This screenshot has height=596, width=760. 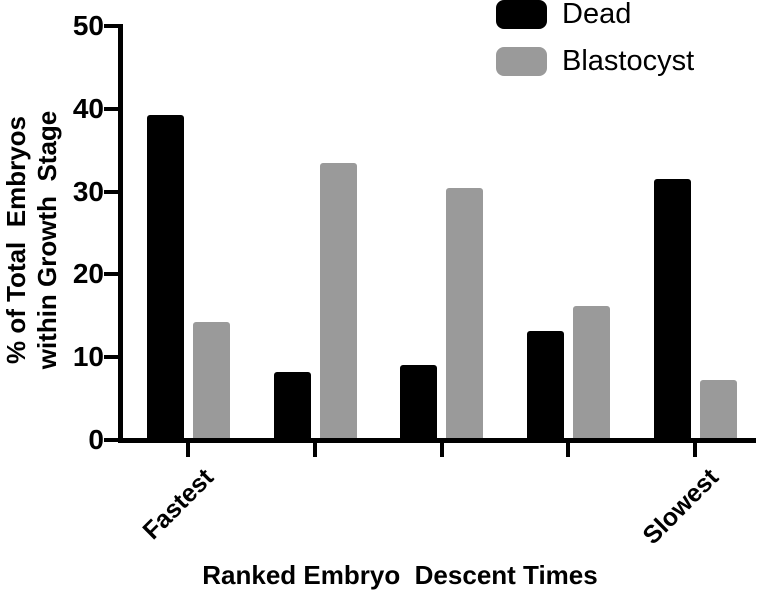 What do you see at coordinates (545, 385) in the screenshot?
I see `bar-dead-group4` at bounding box center [545, 385].